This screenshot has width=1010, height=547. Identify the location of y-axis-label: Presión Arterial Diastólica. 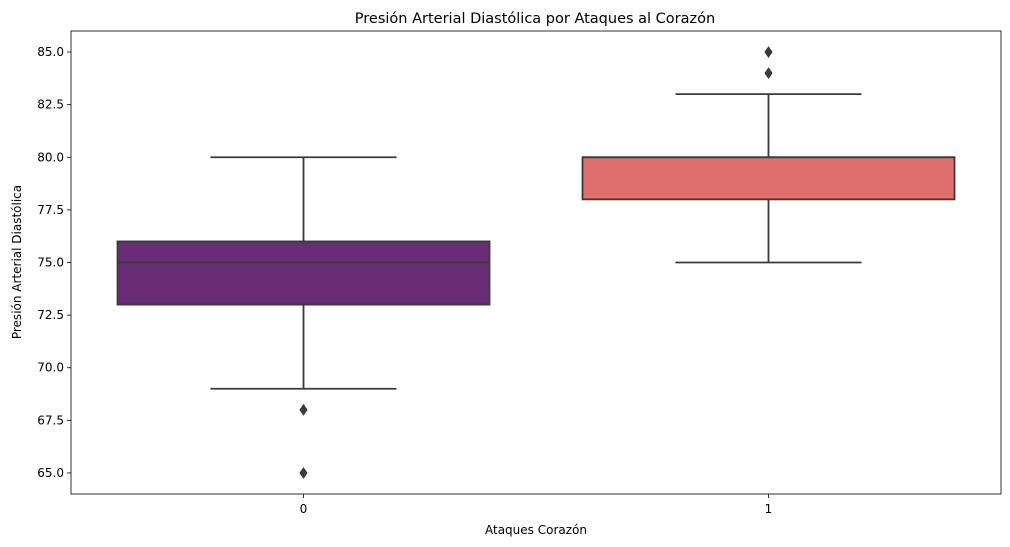
(17, 262).